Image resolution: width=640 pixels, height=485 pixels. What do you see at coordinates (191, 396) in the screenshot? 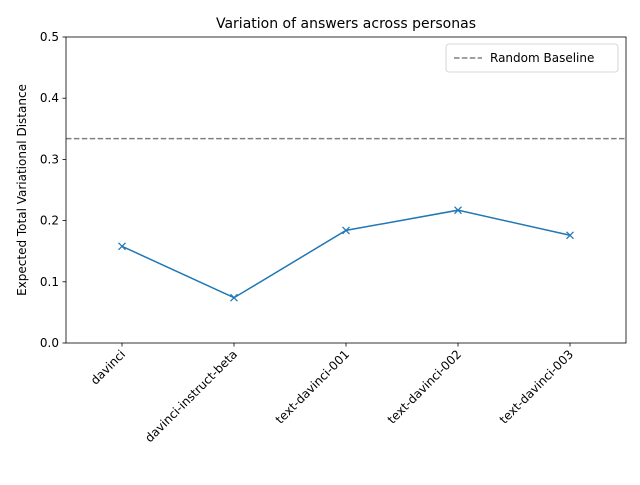
I see `x-tick-label: davinci-instruct-beta` at bounding box center [191, 396].